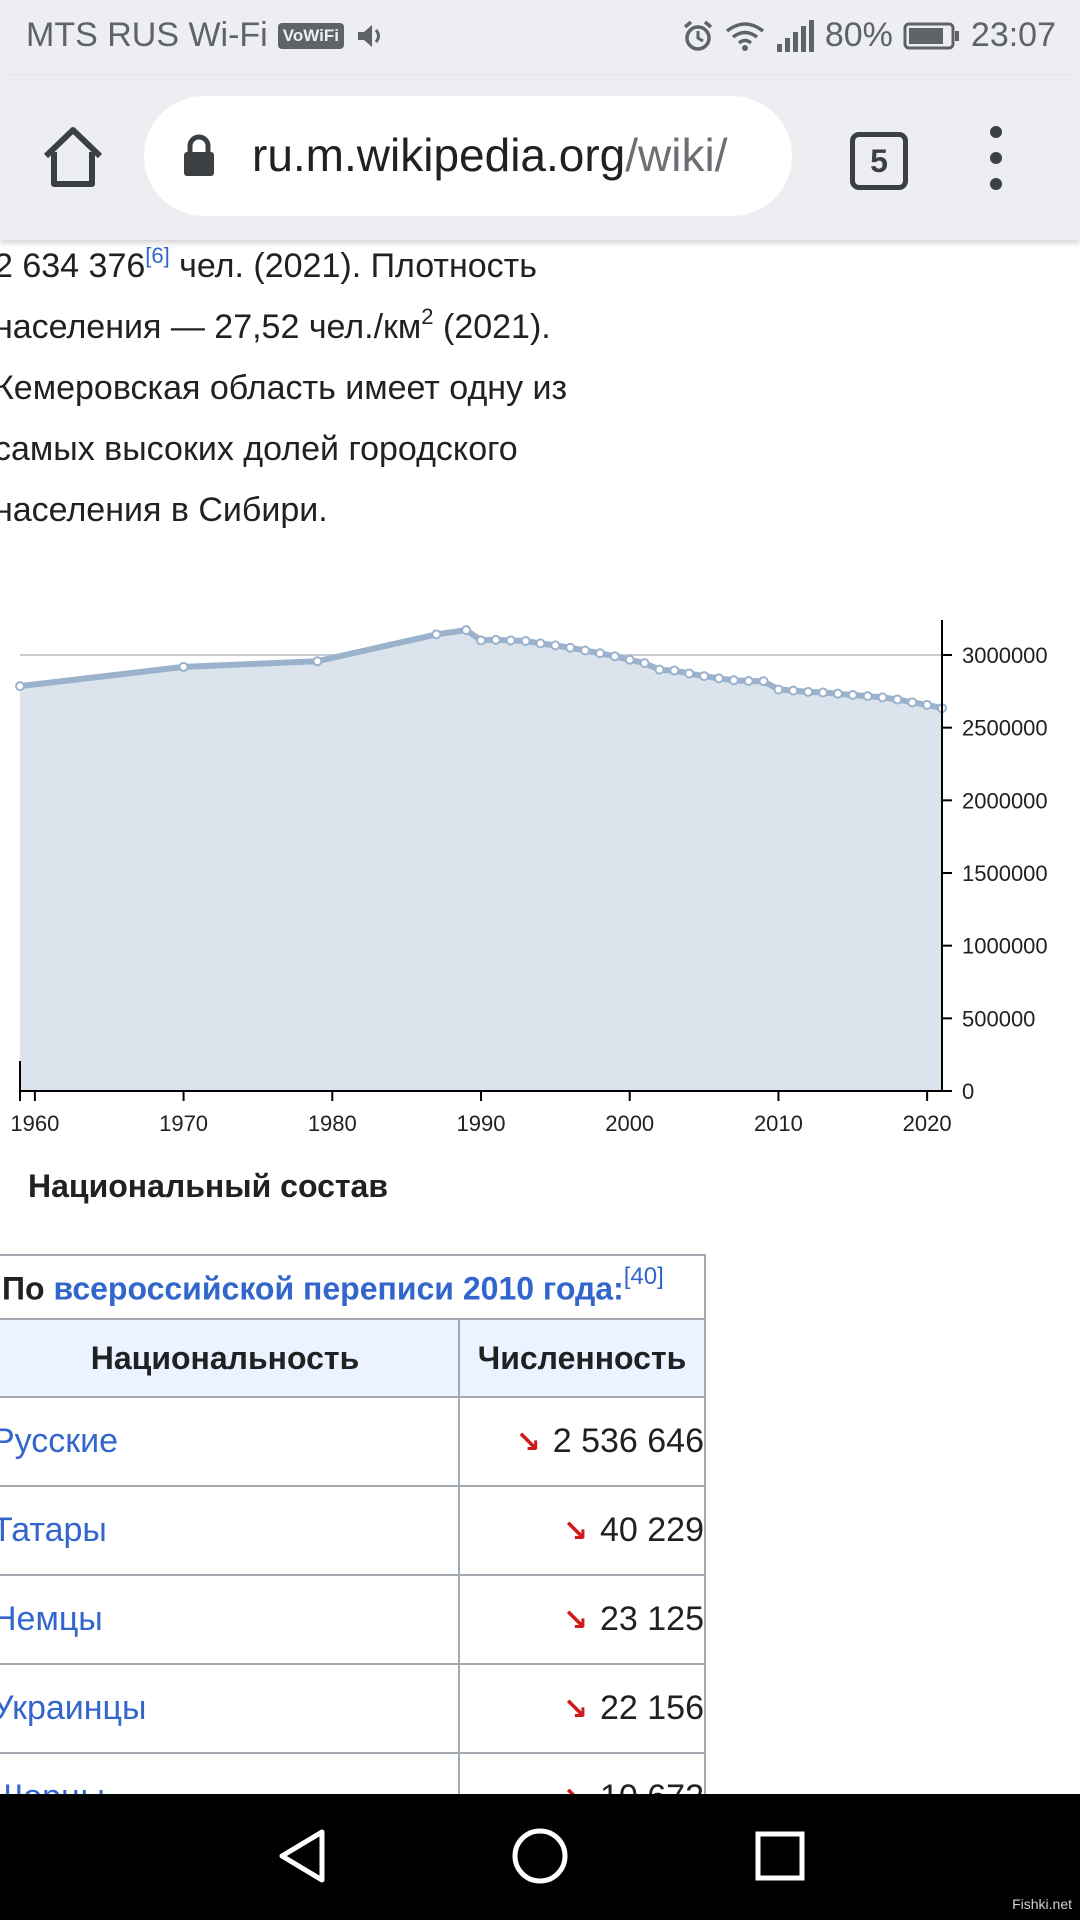 This screenshot has height=1920, width=1080. I want to click on table-row: Украинцы ↘ 22 156, so click(353, 1708).